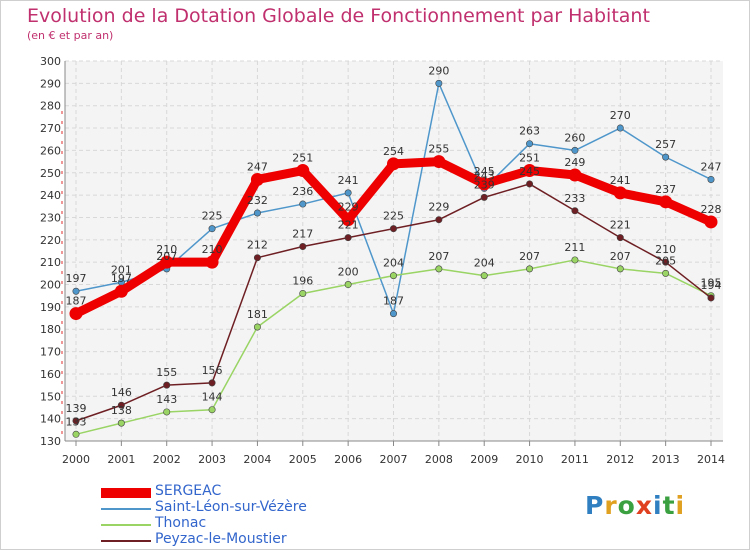  Describe the element at coordinates (50, 307) in the screenshot. I see `y-tick-label: 190` at that location.